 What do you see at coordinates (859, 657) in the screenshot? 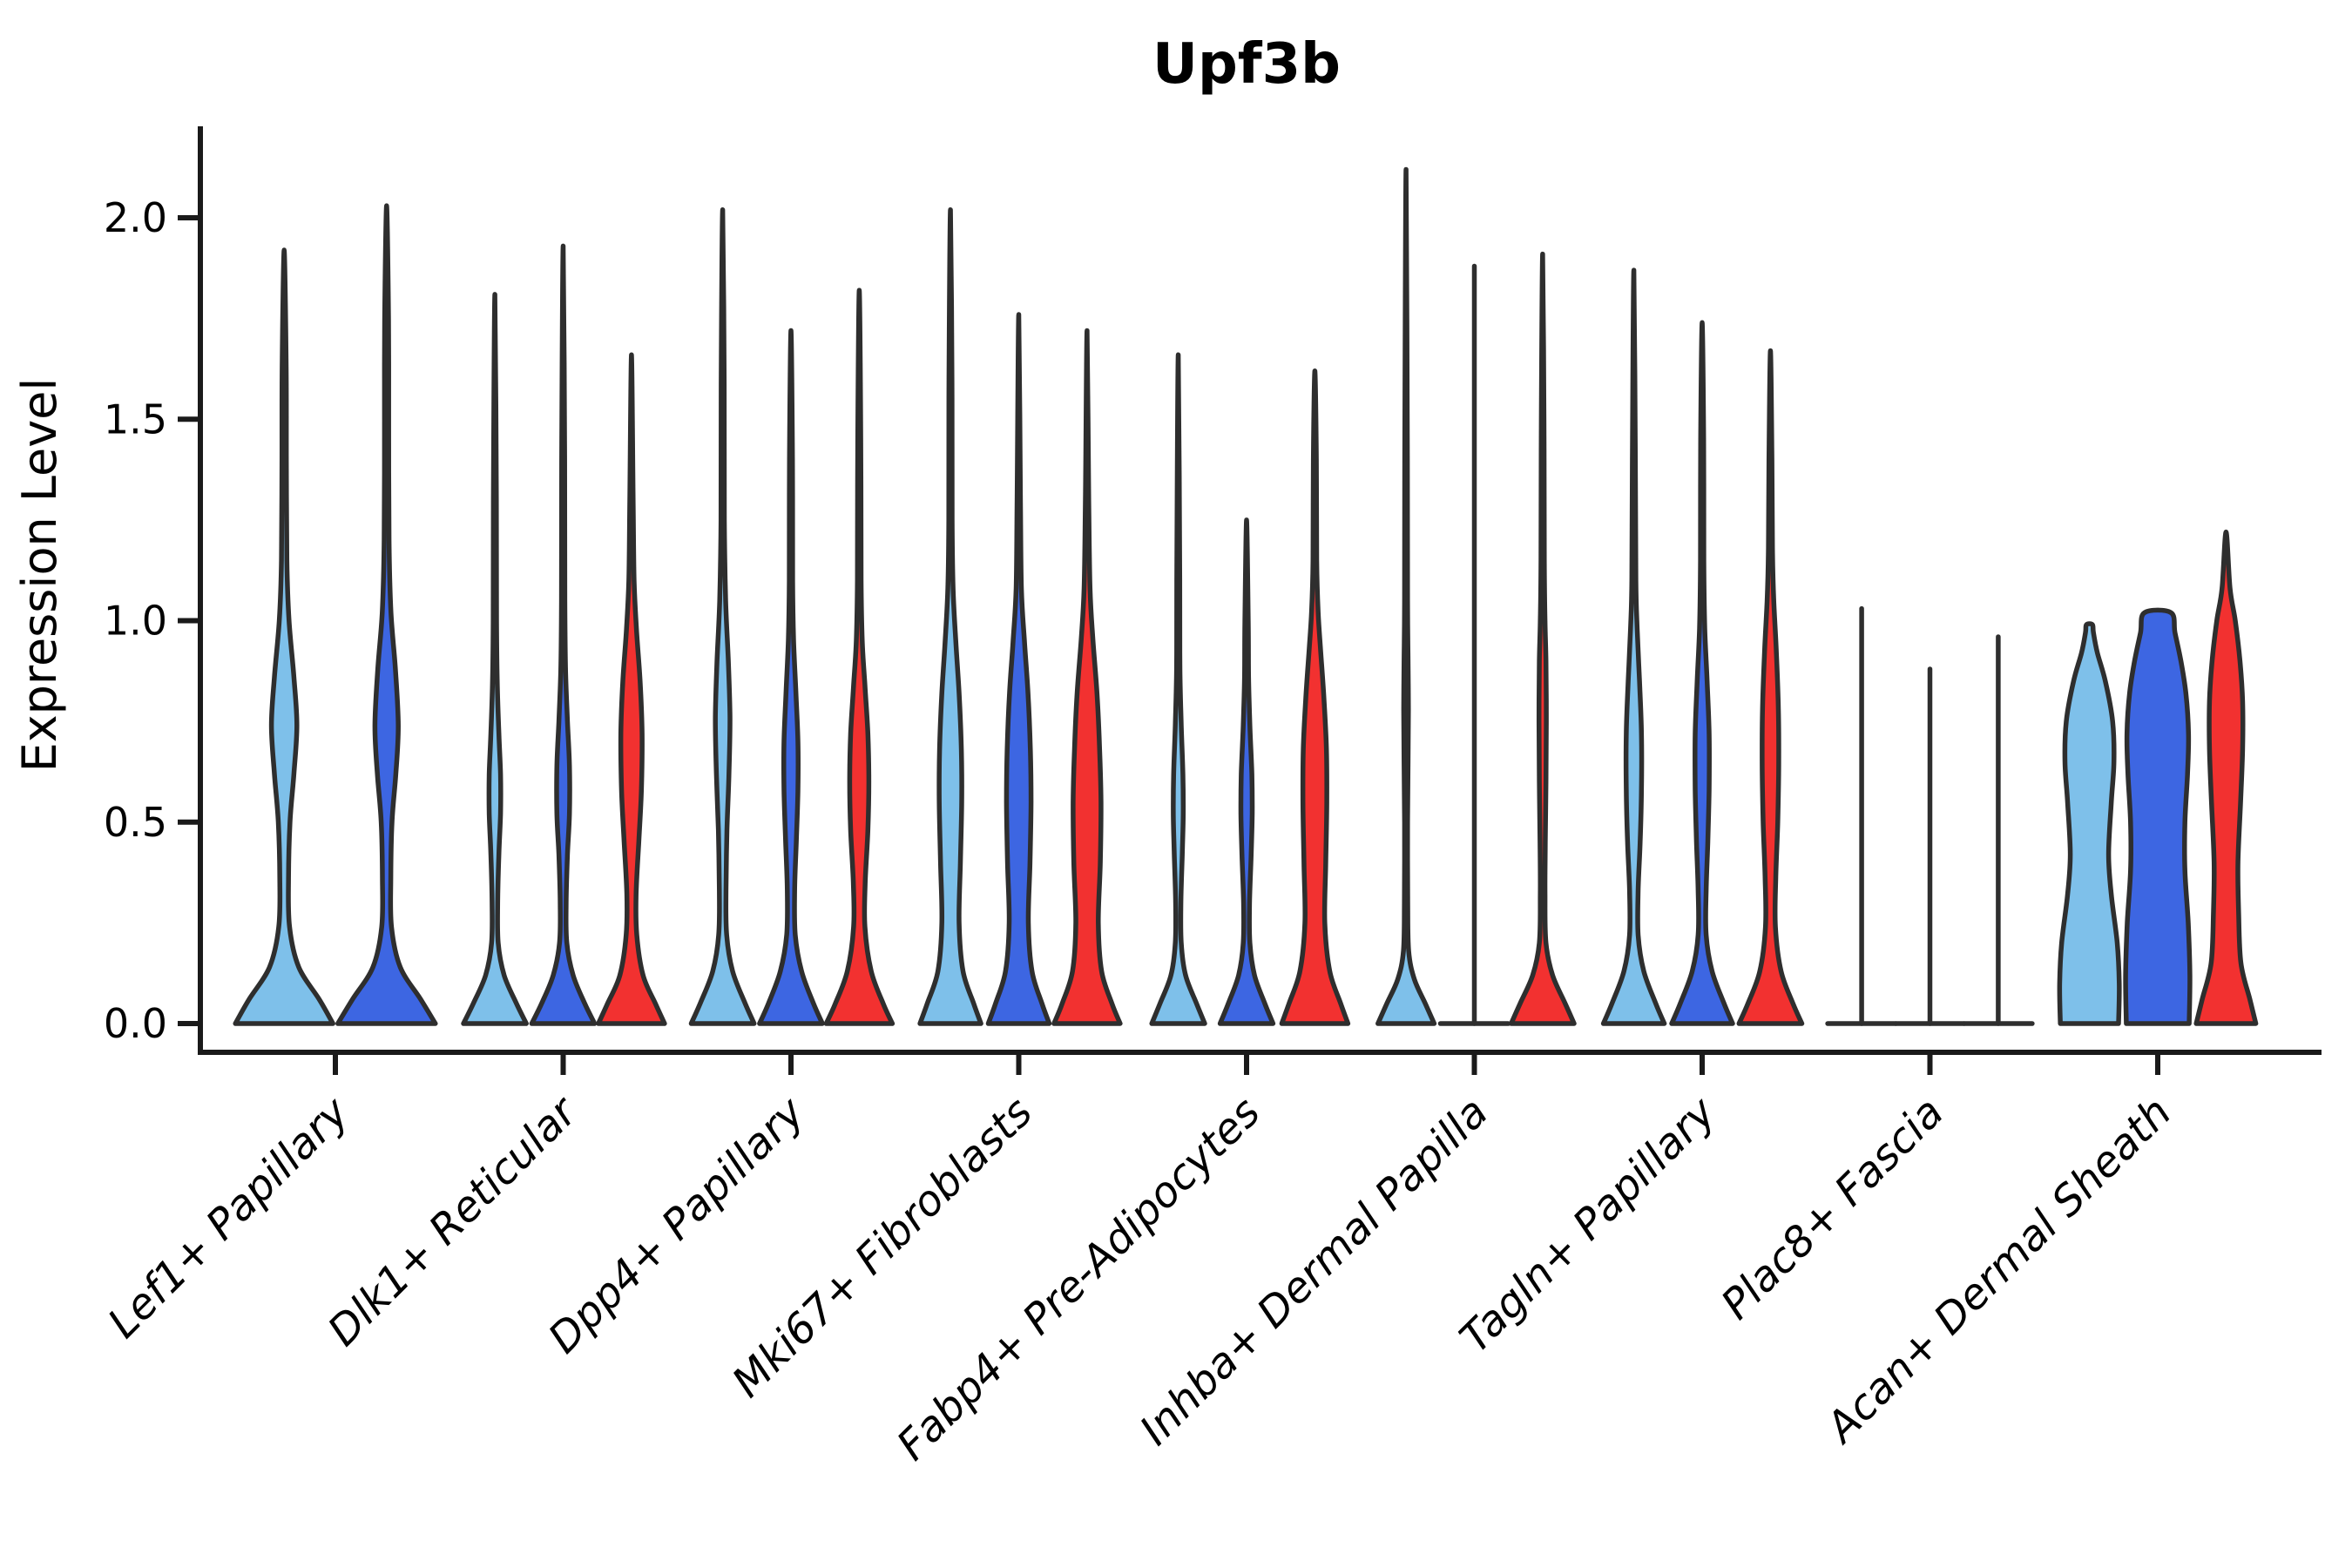
I see `violin-dpp4-papillary-red` at bounding box center [859, 657].